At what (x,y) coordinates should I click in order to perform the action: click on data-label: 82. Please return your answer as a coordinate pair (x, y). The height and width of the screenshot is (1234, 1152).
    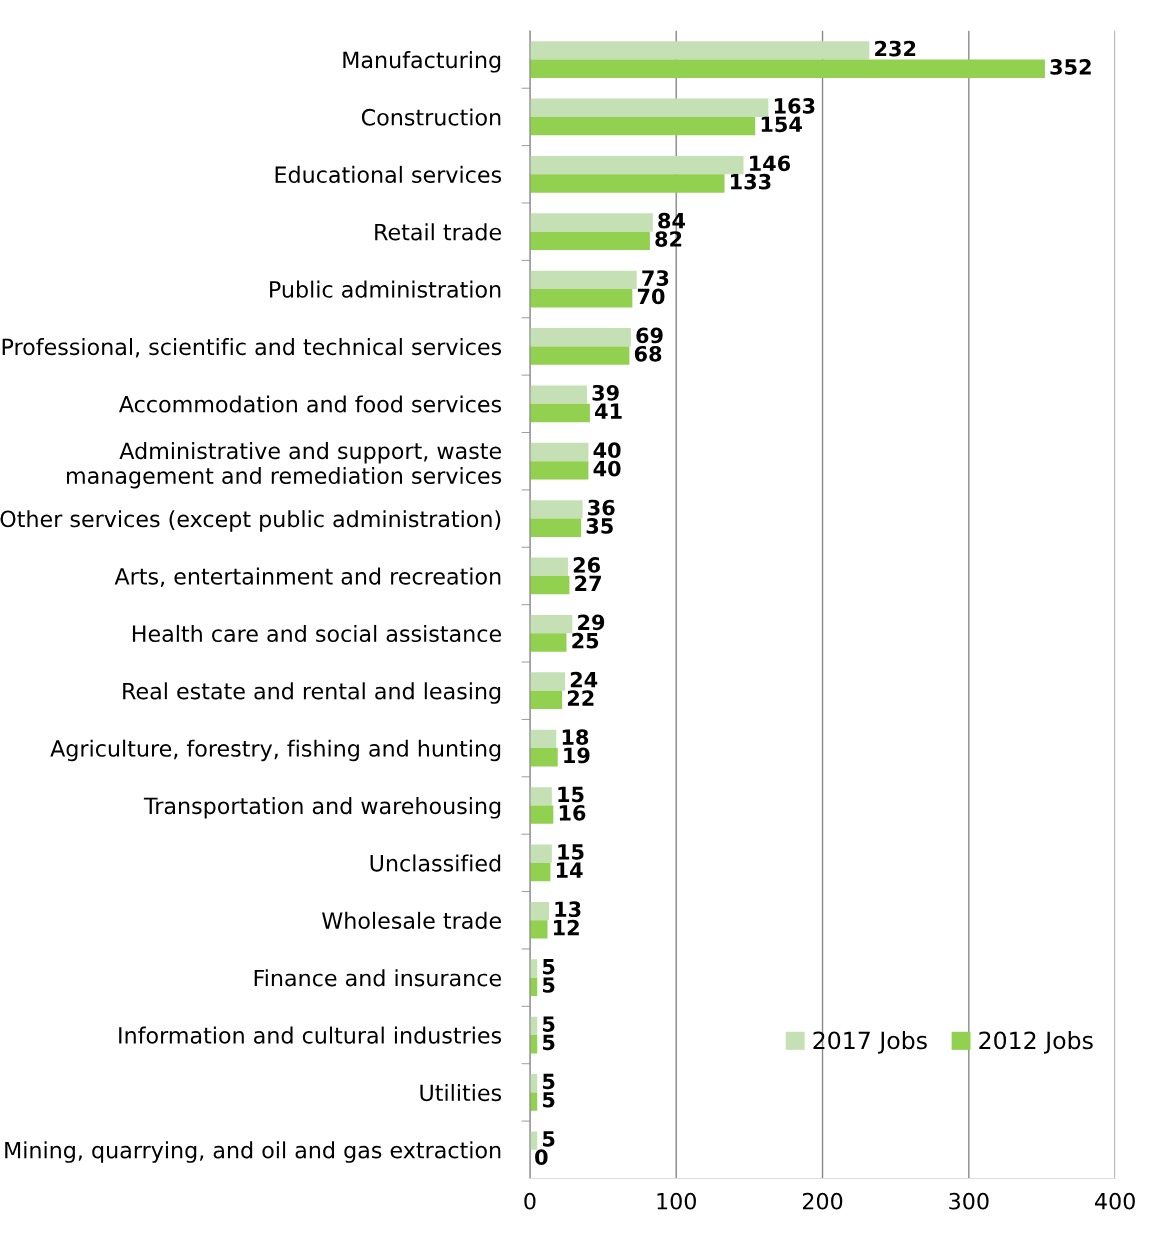
    Looking at the image, I should click on (668, 239).